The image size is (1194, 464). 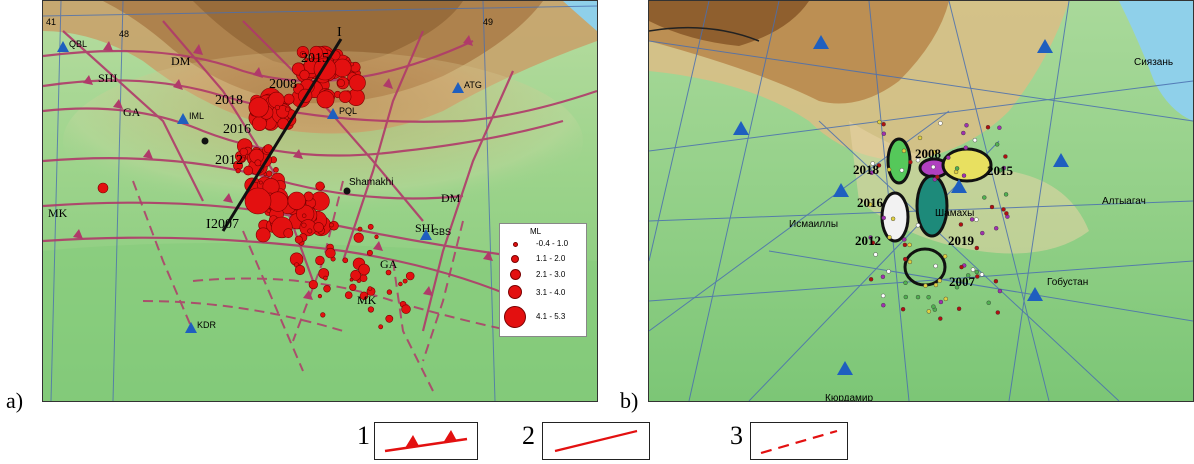 I want to click on place-label-1: Алтыагач, so click(x=1124, y=201).